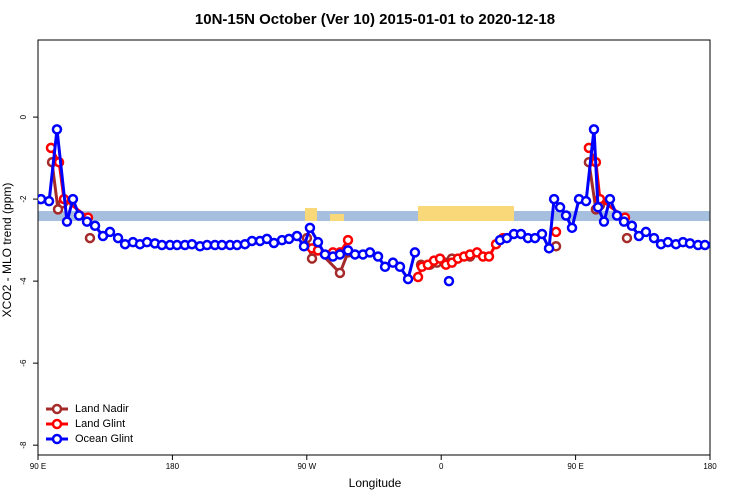 Image resolution: width=750 pixels, height=500 pixels. What do you see at coordinates (102, 409) in the screenshot?
I see `legend-label: Land Nadir` at bounding box center [102, 409].